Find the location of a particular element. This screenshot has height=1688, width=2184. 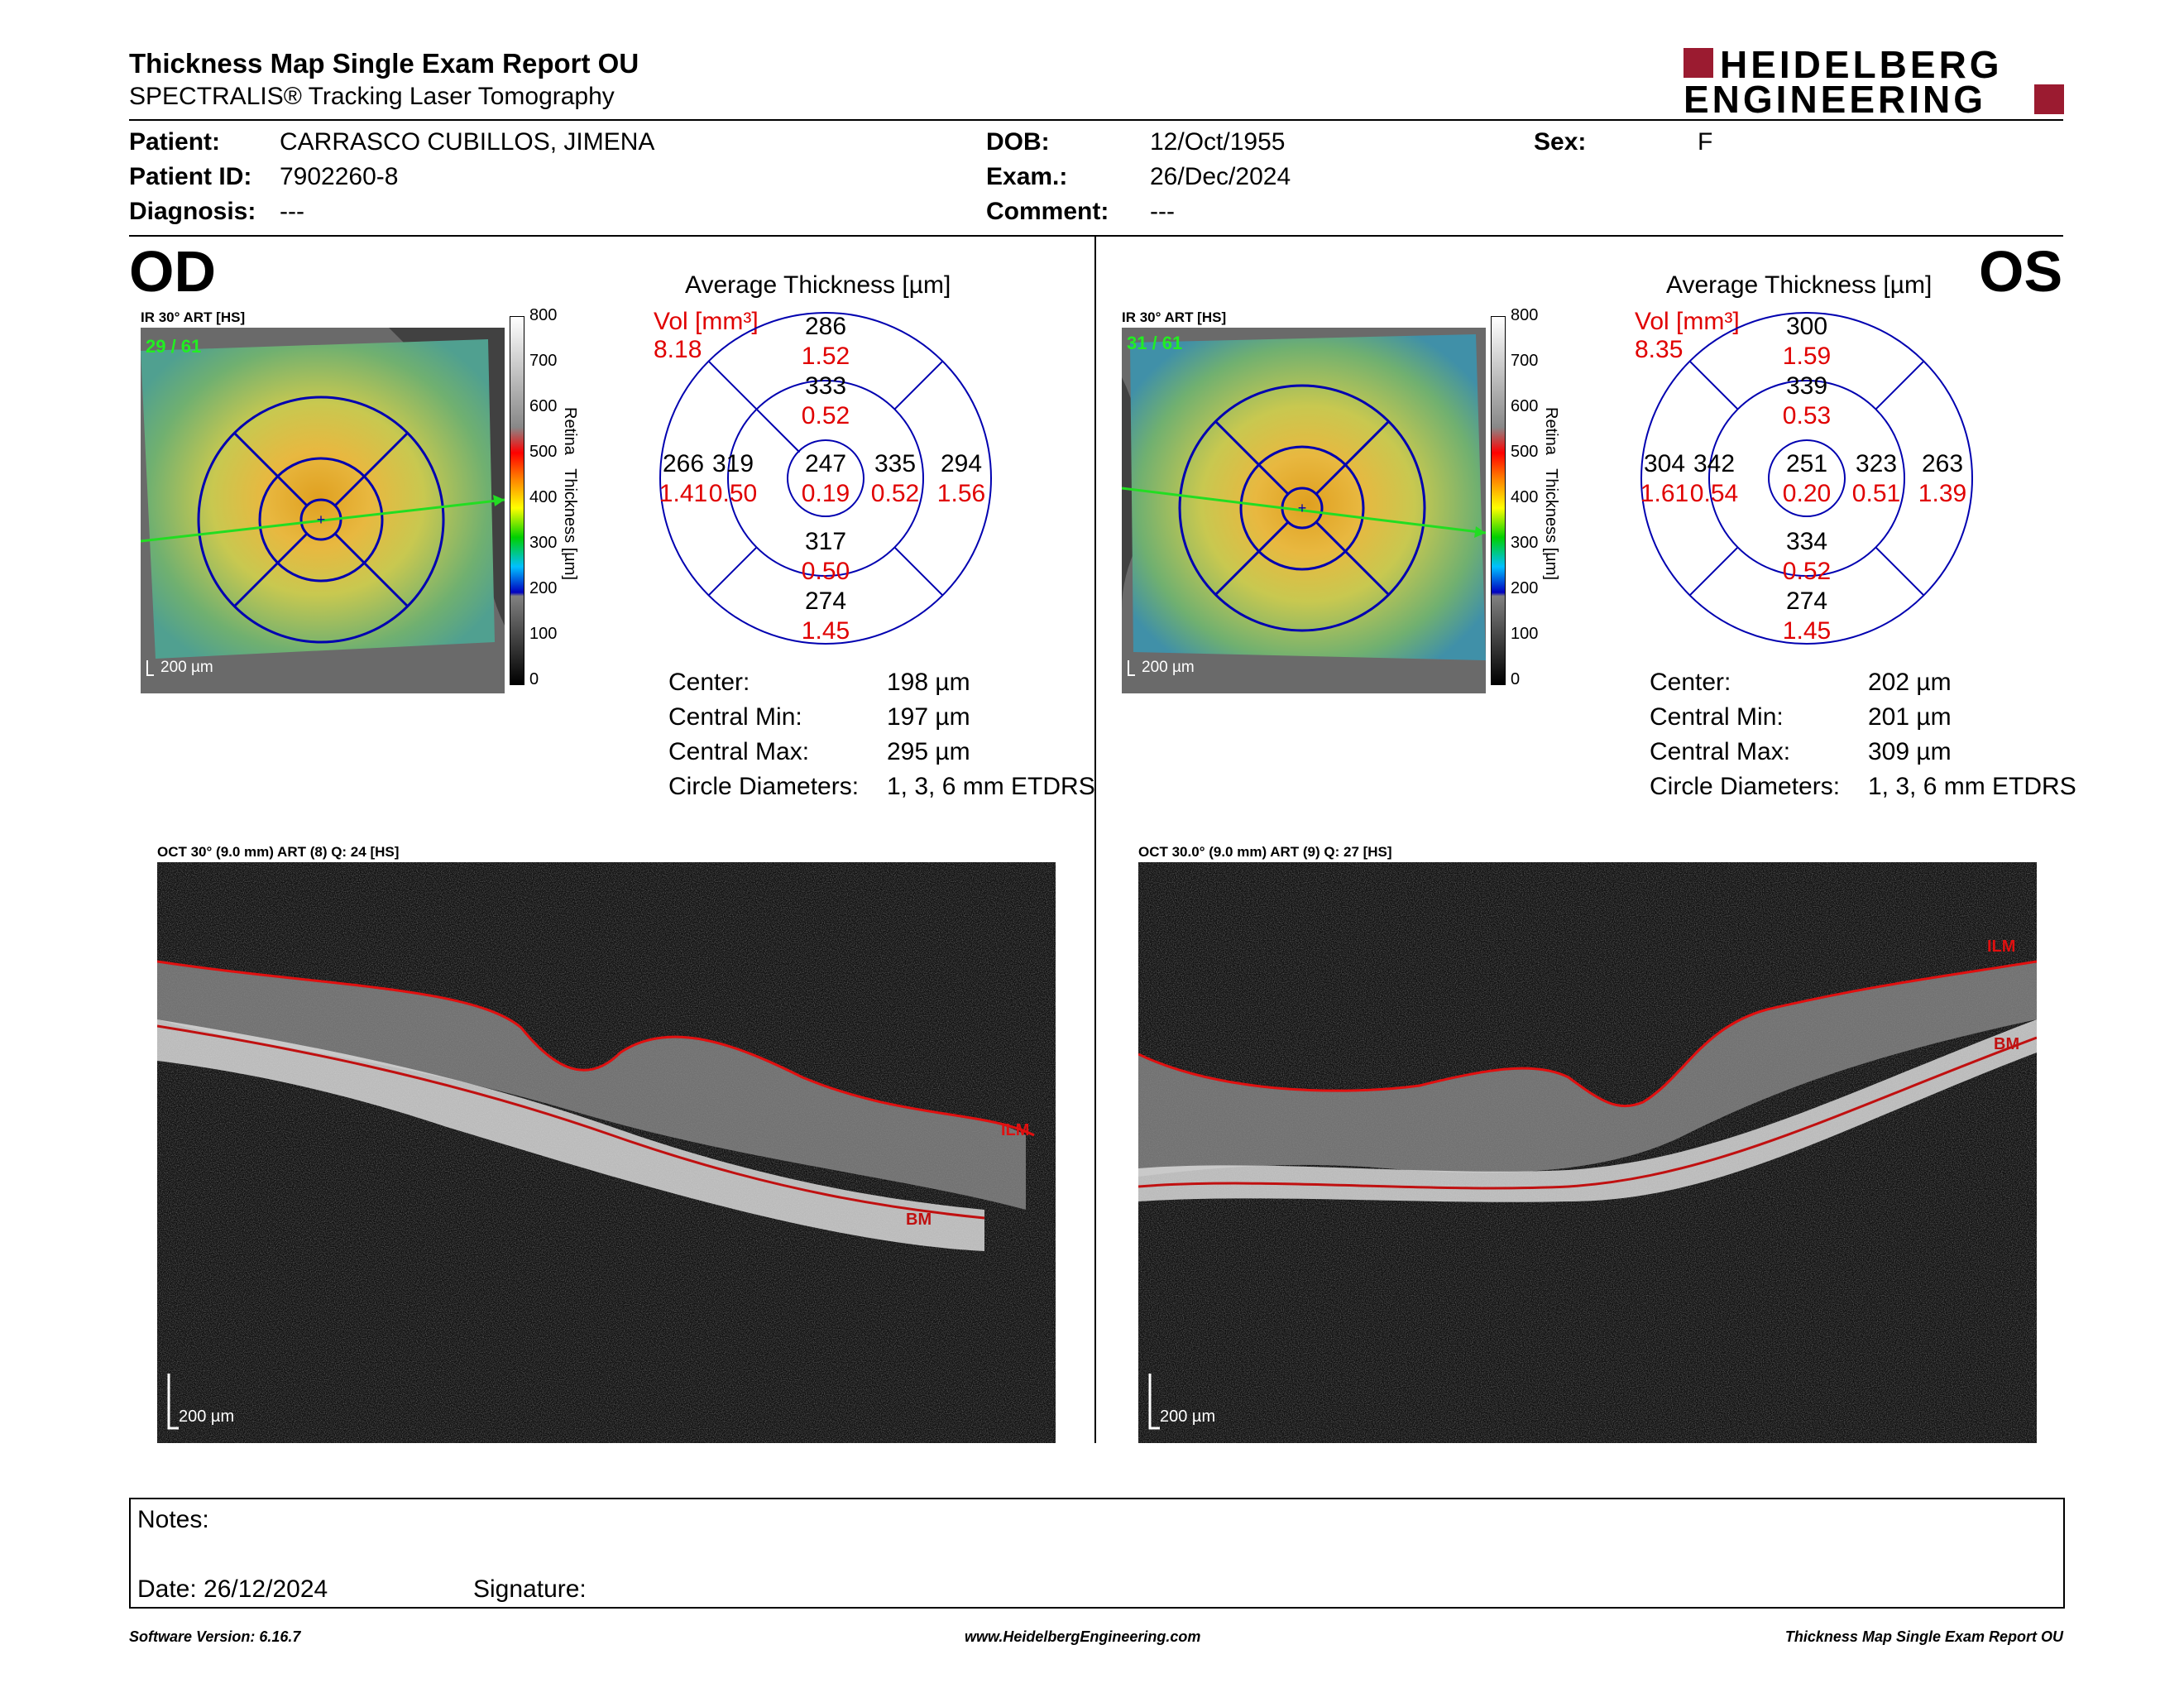

os-temp-outer: 304 is located at coordinates (1664, 463).